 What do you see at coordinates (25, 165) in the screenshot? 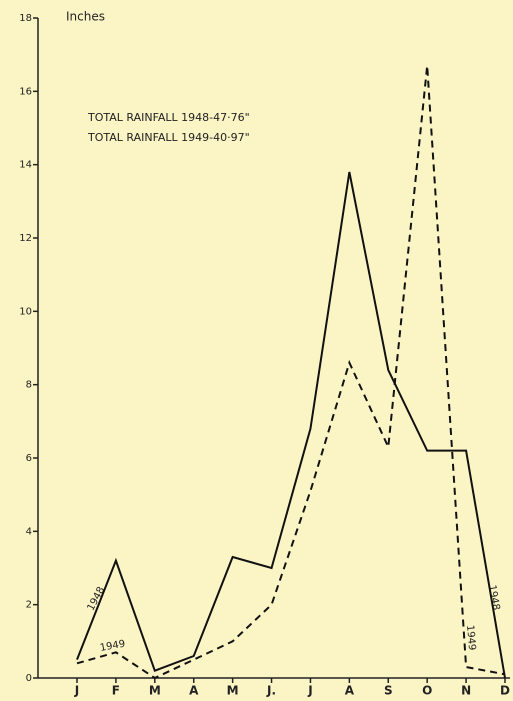
I see `y-tick-label: 14` at bounding box center [25, 165].